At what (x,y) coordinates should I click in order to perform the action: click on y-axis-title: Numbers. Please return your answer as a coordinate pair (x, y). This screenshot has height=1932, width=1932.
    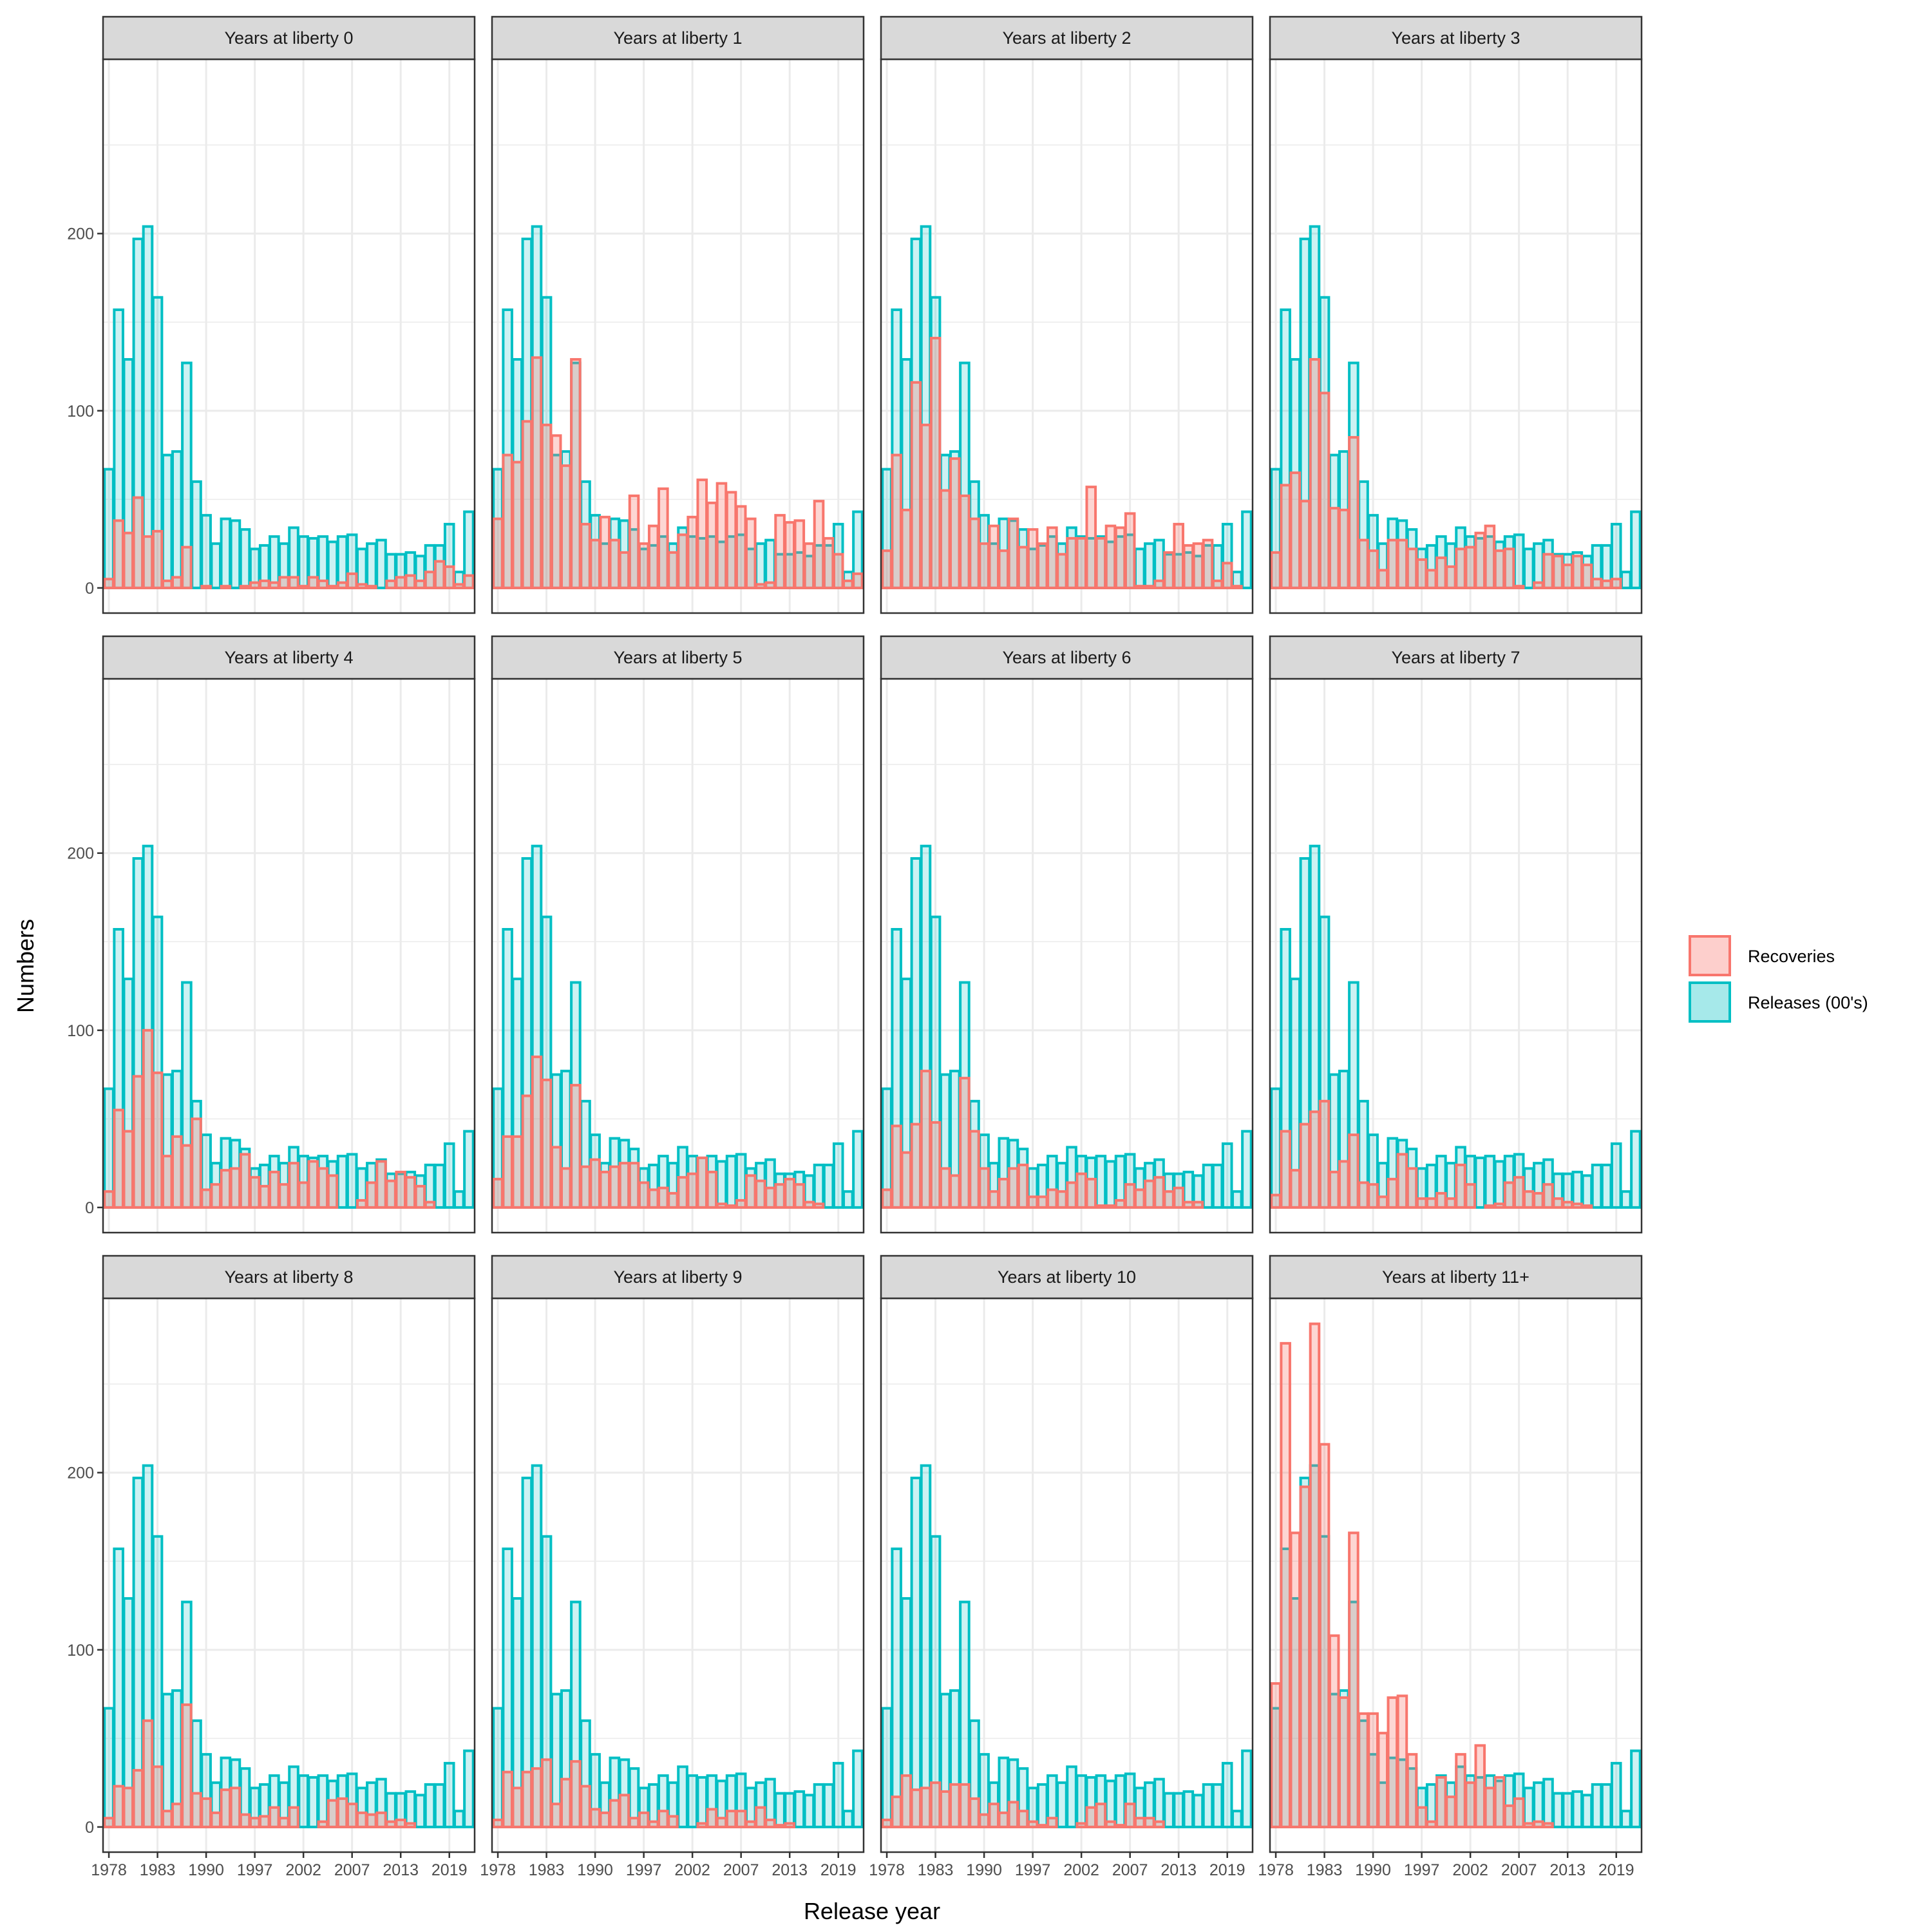
    Looking at the image, I should click on (26, 966).